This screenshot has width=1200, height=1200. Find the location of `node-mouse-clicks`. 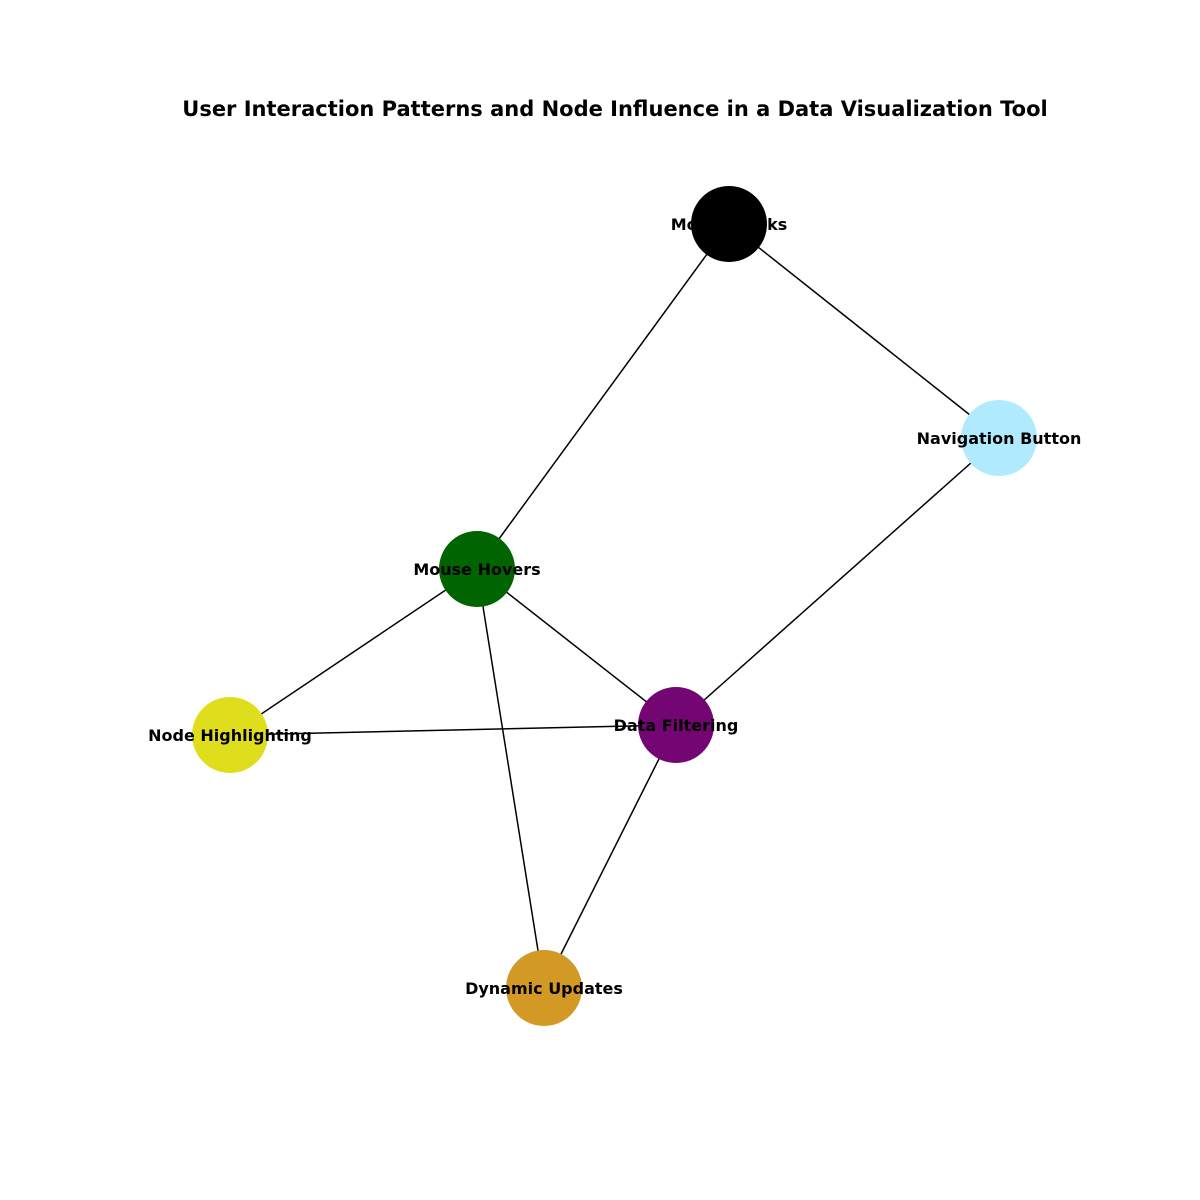

node-mouse-clicks is located at coordinates (729, 224).